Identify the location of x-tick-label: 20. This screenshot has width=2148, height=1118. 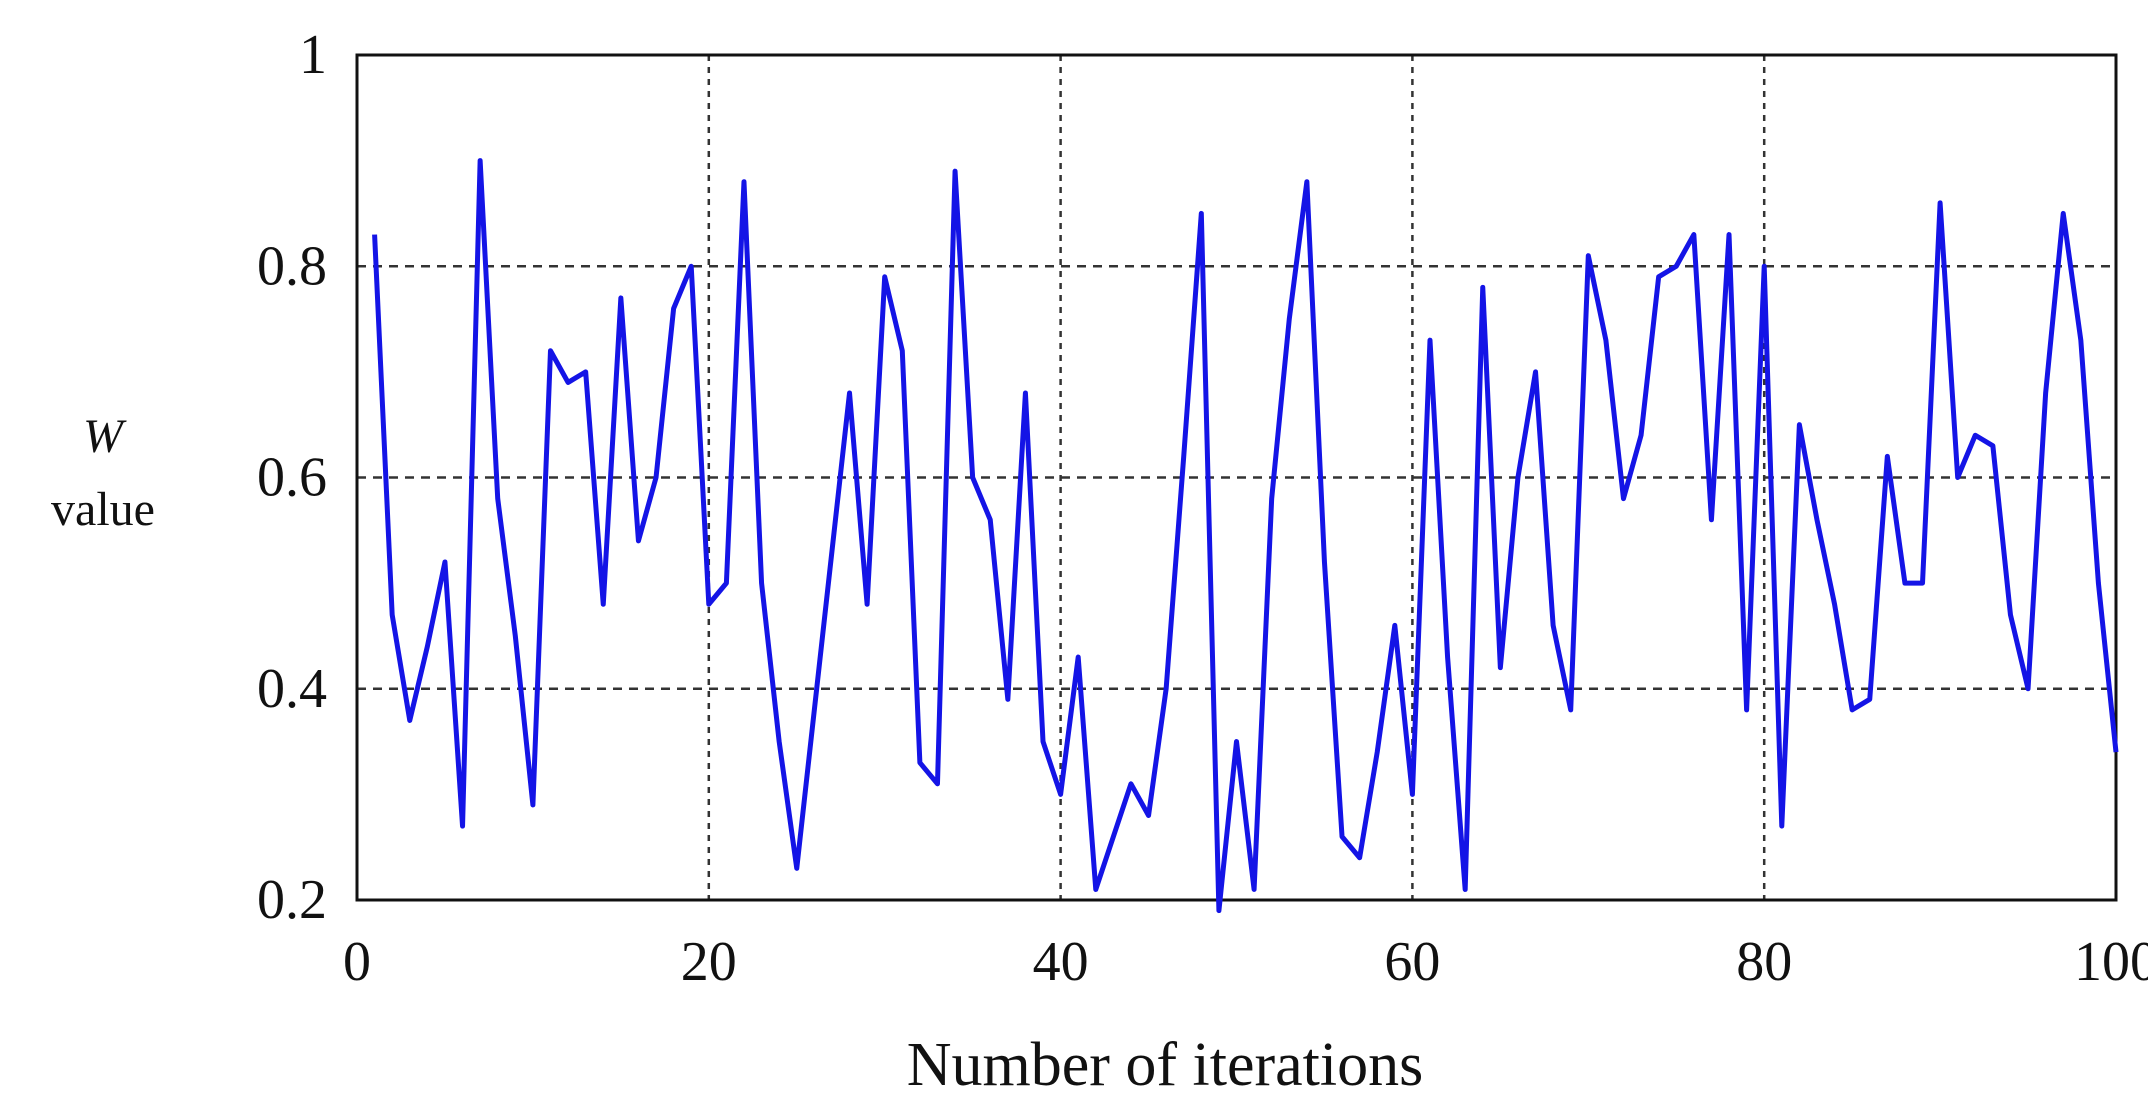
(709, 962).